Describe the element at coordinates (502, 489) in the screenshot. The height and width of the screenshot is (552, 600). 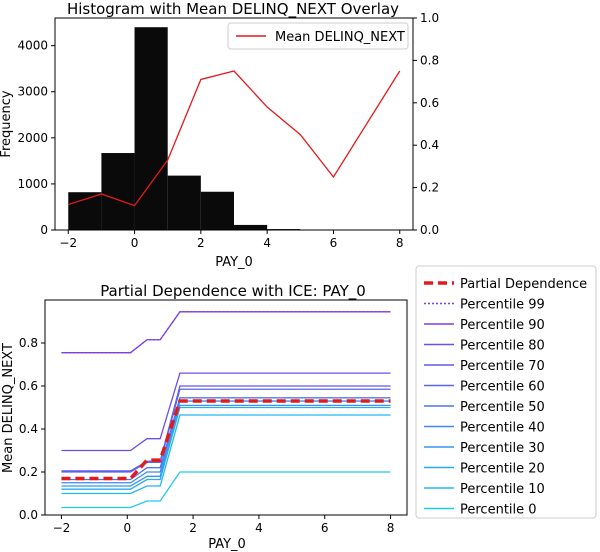
I see `legend-label: Percentile 10` at that location.